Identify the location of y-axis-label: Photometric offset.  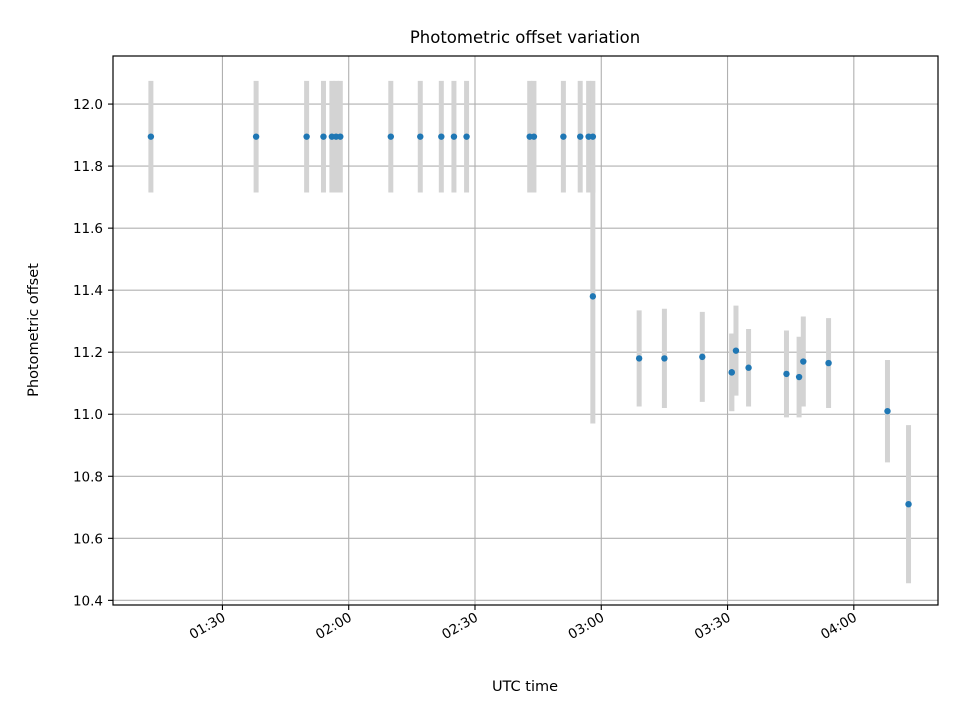
(34, 330).